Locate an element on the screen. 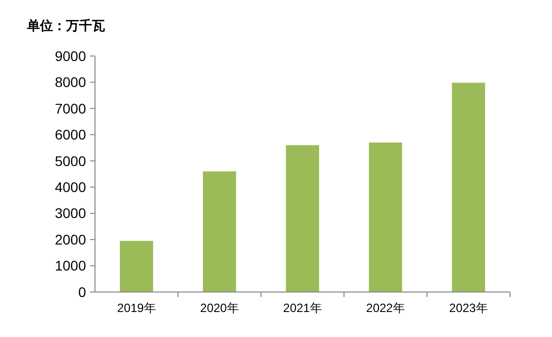 The image size is (552, 337). y-tick-label: 3000 is located at coordinates (70, 213).